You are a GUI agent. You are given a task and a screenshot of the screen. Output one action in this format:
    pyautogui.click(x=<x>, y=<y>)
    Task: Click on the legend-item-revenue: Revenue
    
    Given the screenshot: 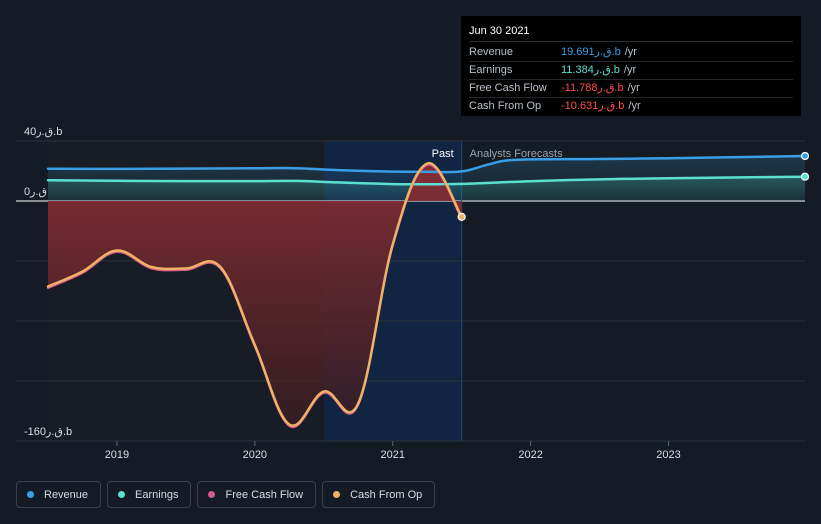 What is the action you would take?
    pyautogui.click(x=59, y=494)
    